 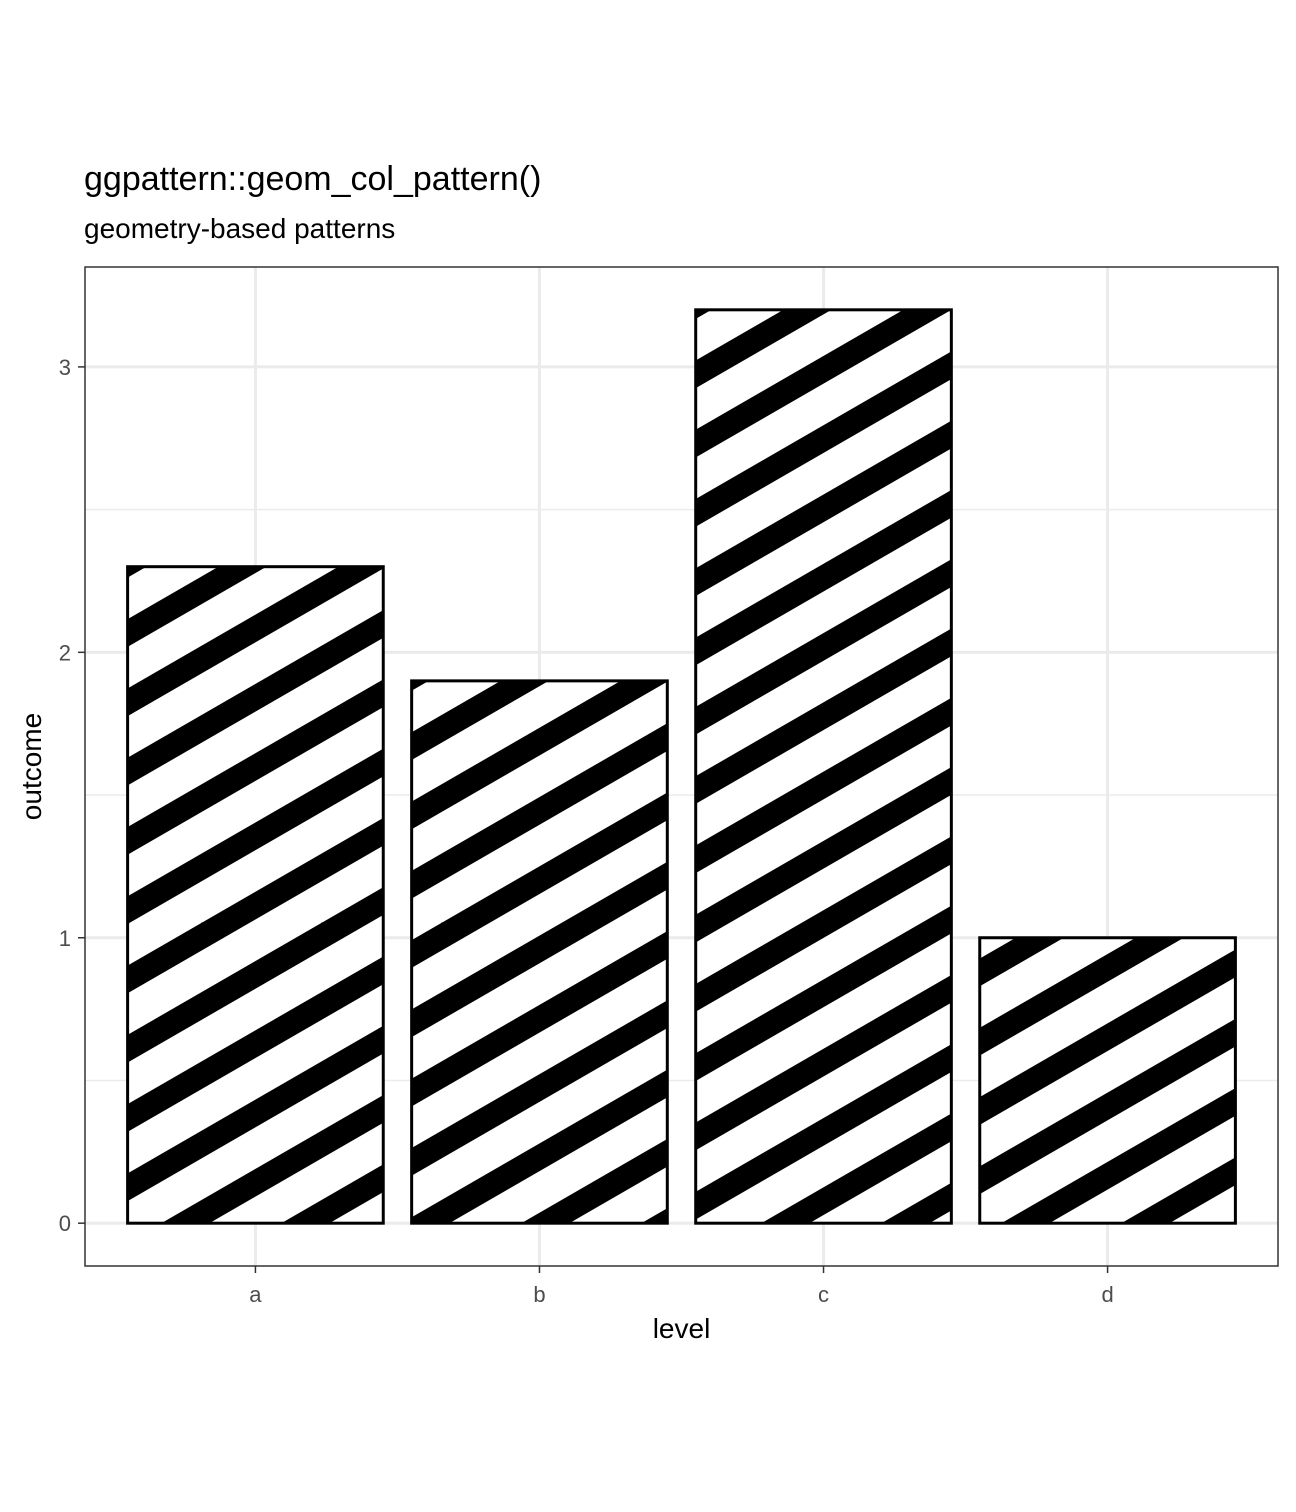 What do you see at coordinates (823, 766) in the screenshot?
I see `bar-c` at bounding box center [823, 766].